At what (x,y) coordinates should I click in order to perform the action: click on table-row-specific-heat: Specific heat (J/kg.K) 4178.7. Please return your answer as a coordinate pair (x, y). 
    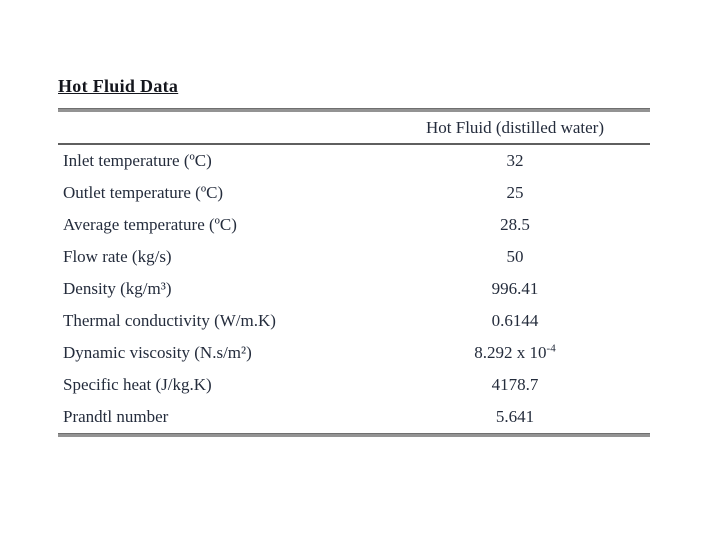
    Looking at the image, I should click on (354, 385).